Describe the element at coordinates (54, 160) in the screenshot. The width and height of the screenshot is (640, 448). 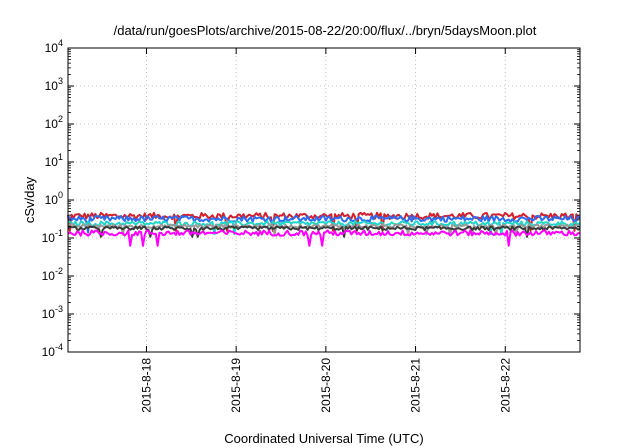
I see `y-tick-label: 10¹` at that location.